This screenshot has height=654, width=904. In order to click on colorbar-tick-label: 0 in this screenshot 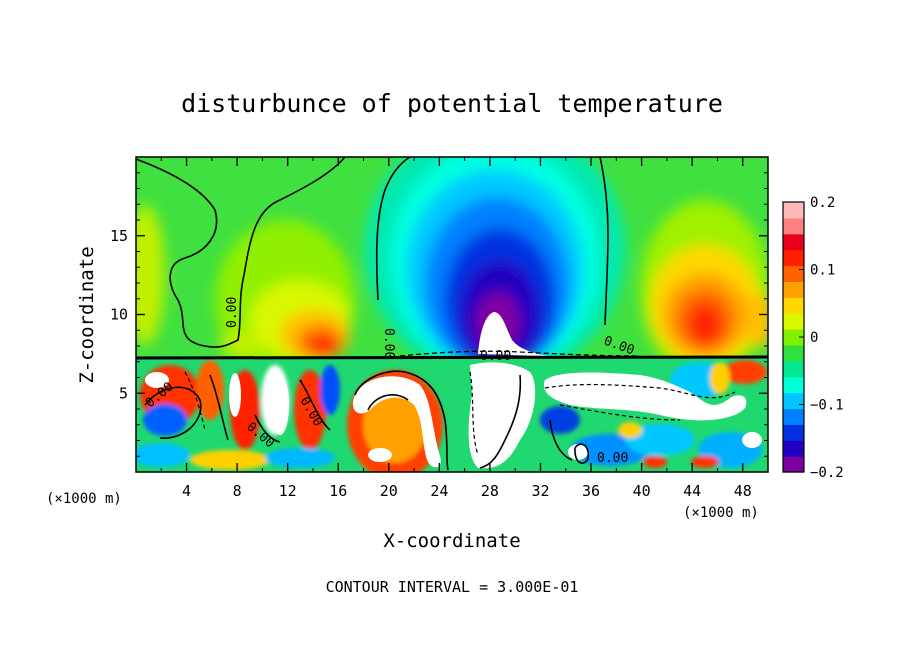, I will do `click(814, 338)`.